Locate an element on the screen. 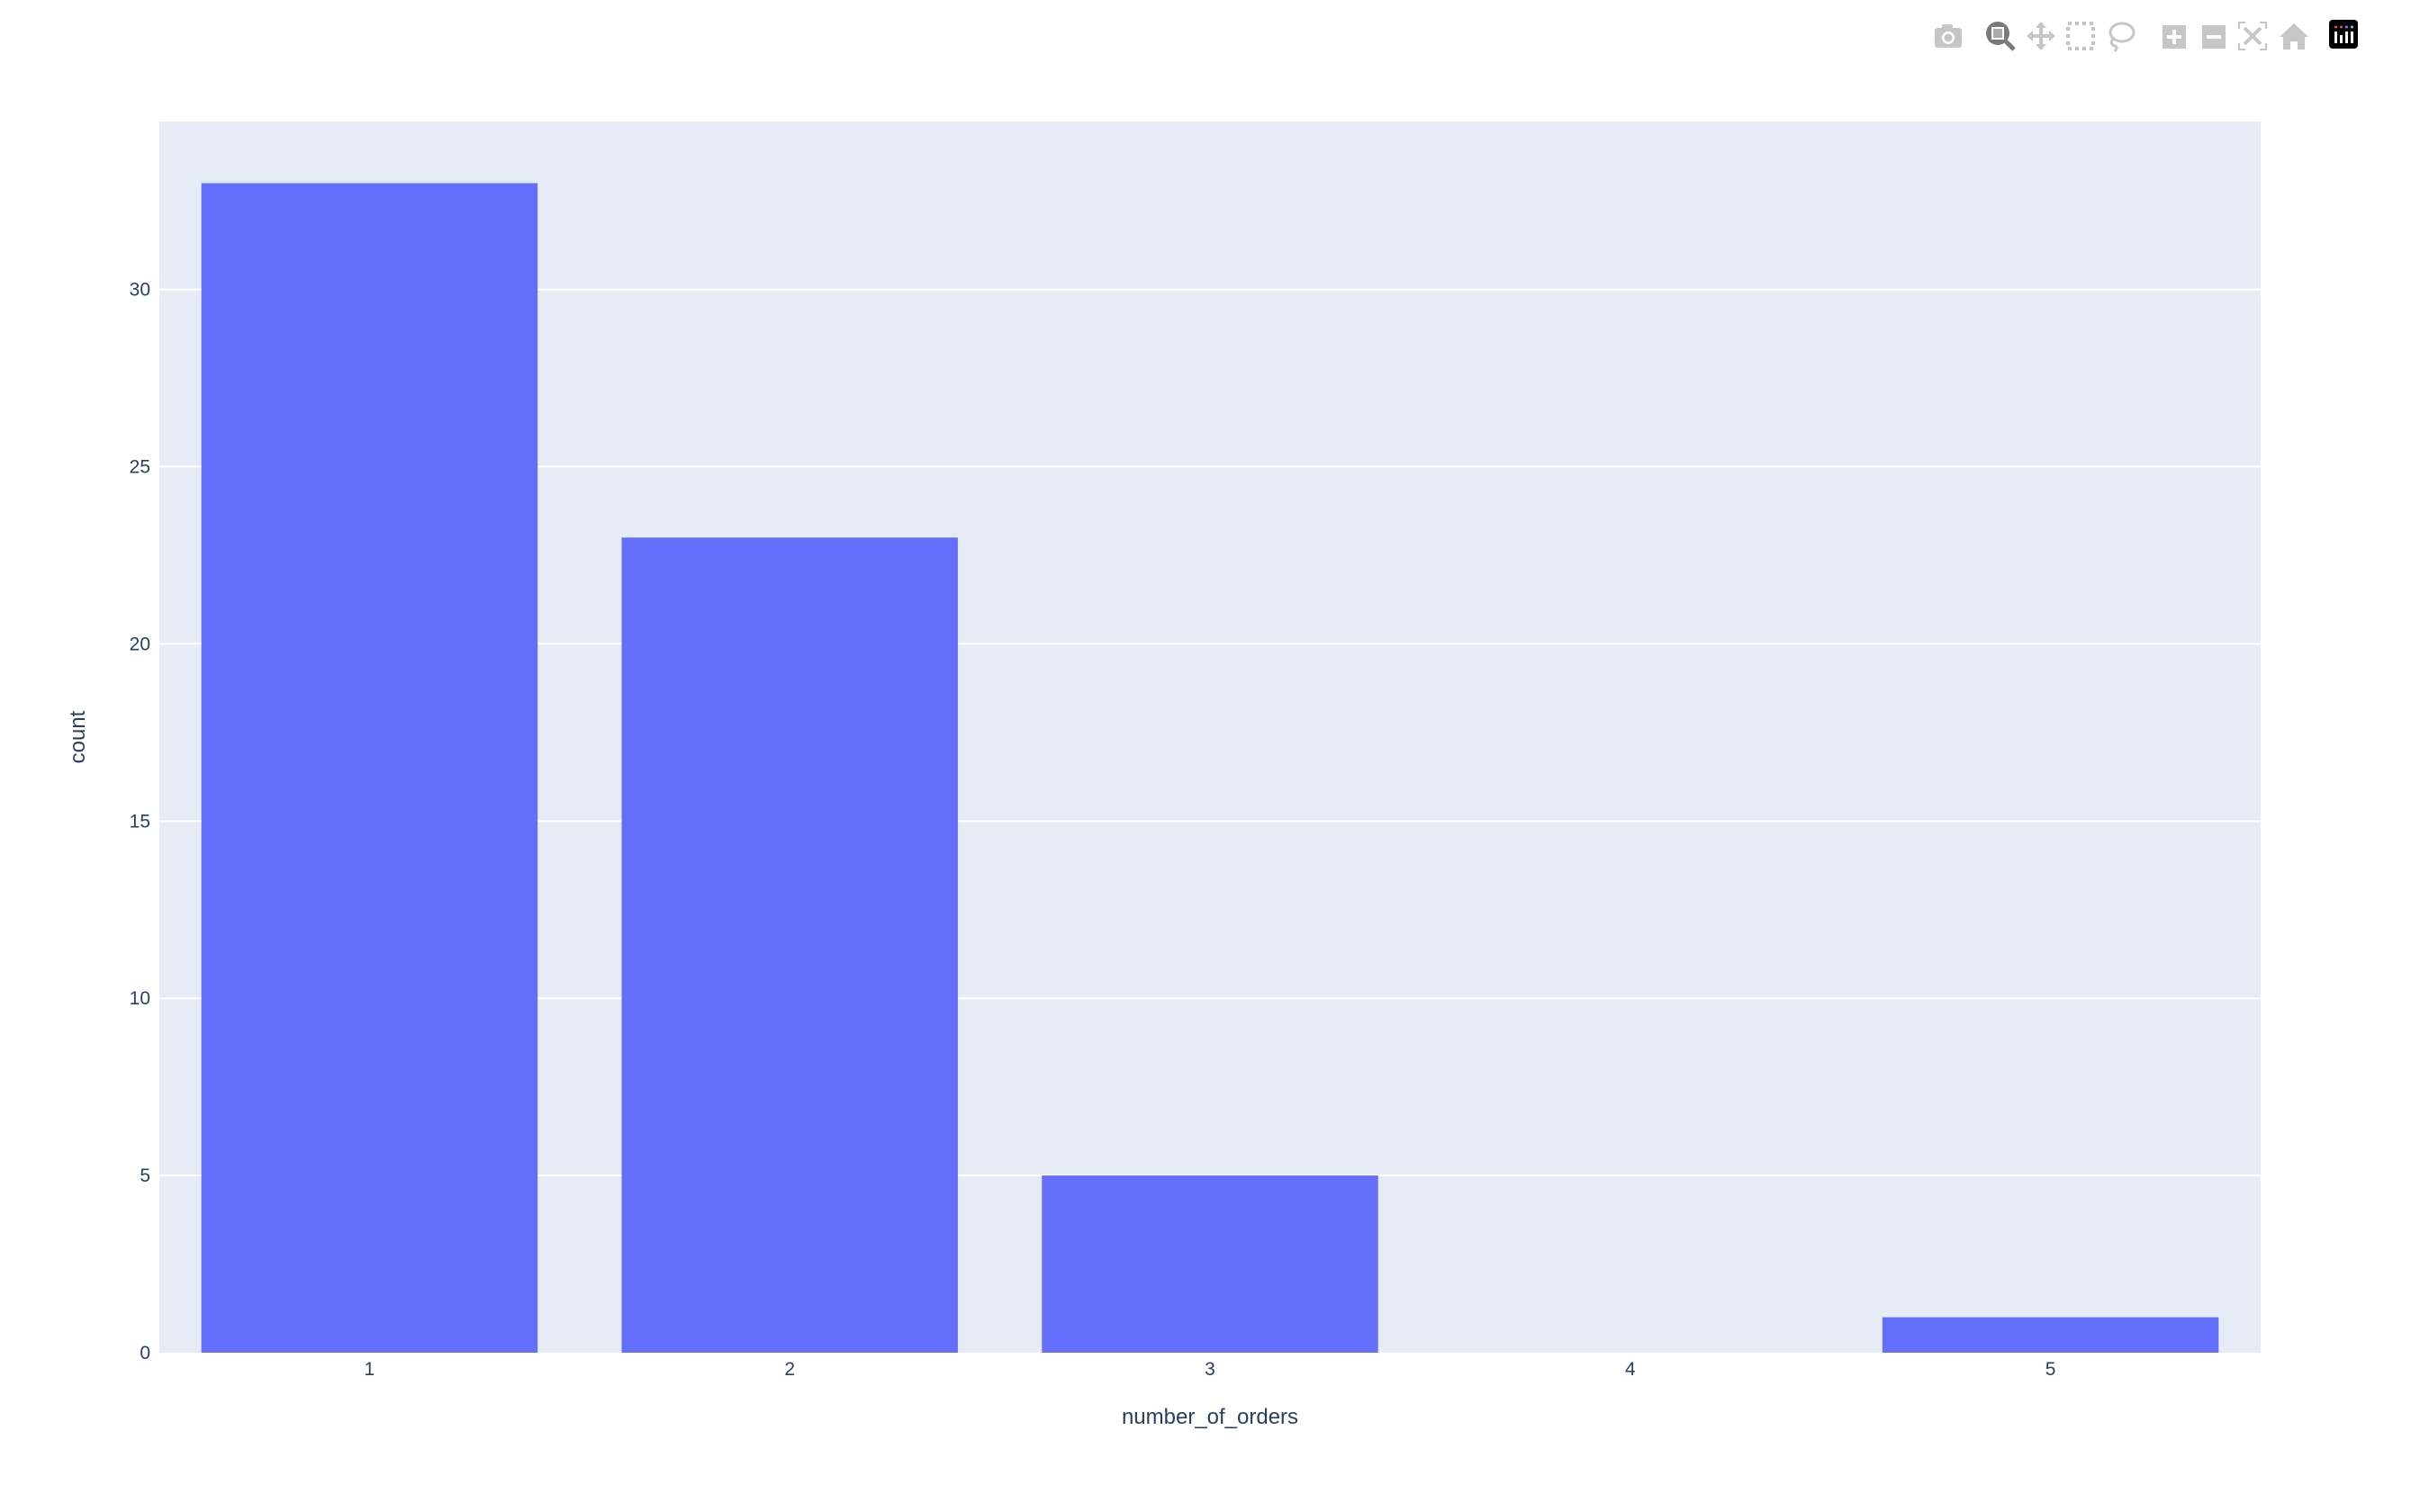 The image size is (2420, 1512). zoom-out-icon is located at coordinates (2215, 36).